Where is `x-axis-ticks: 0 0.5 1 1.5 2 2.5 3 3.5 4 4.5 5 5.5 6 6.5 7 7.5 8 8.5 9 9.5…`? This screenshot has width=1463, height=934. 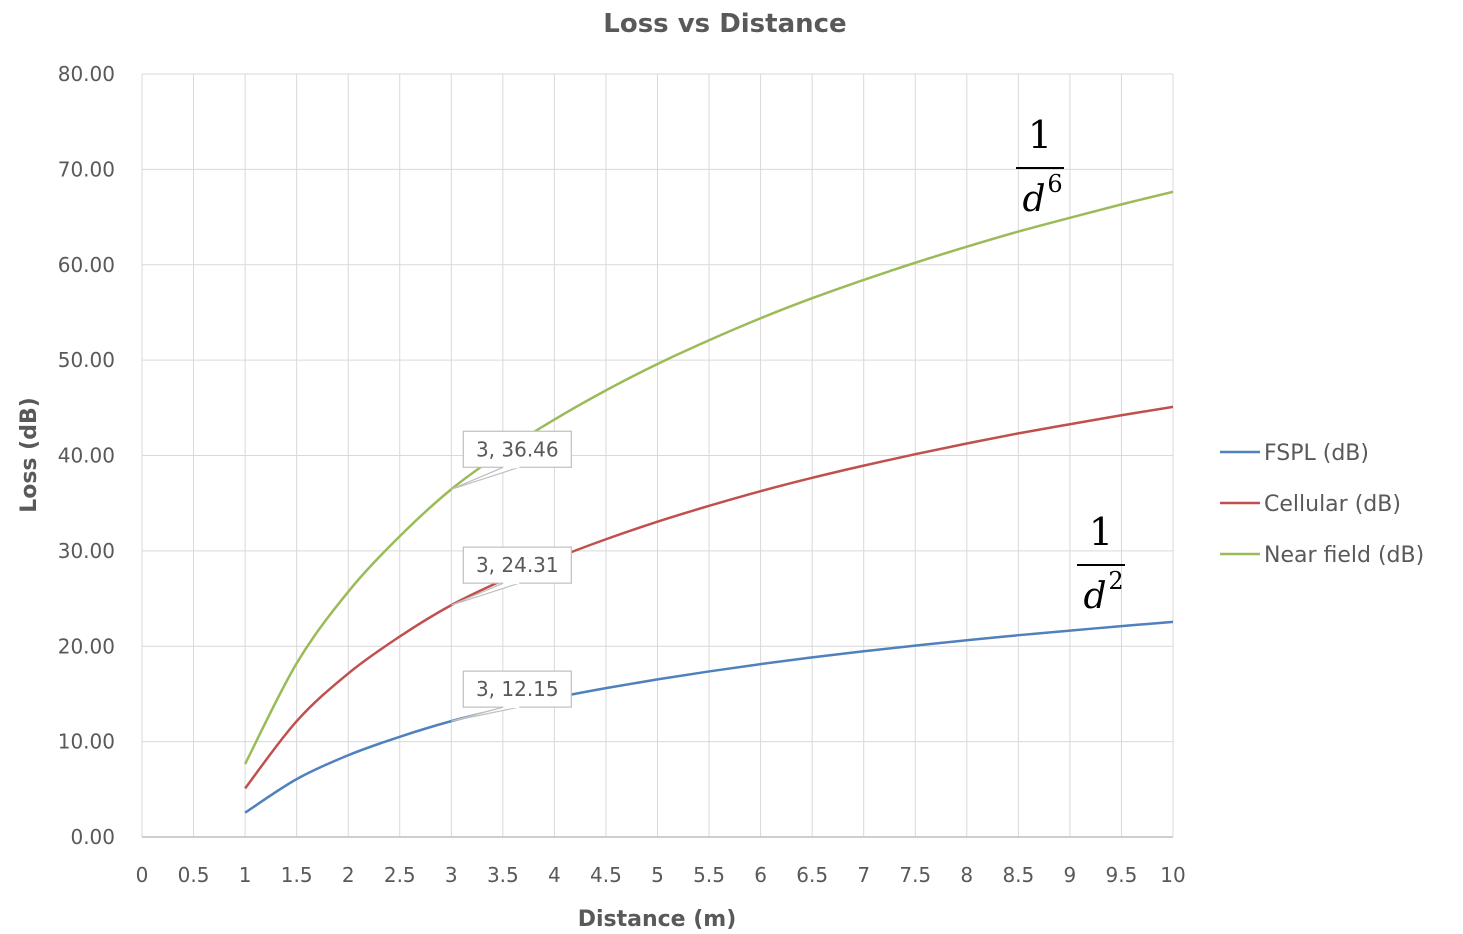
x-axis-ticks: 0 0.5 1 1.5 2 2.5 3 3.5 4 4.5 5 5.5 6 6.5 7 7.5 8 8.5 9 9.5… is located at coordinates (661, 875).